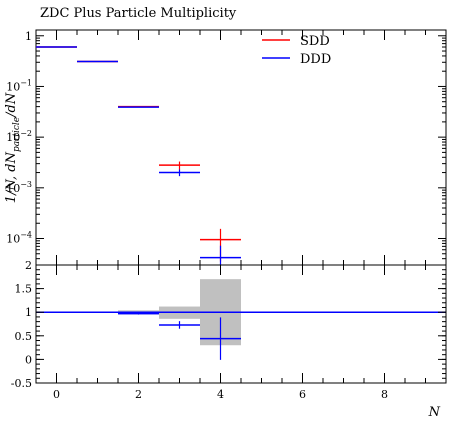 The image size is (461, 422). I want to click on y-tick-label-exponent: −4, so click(26, 234).